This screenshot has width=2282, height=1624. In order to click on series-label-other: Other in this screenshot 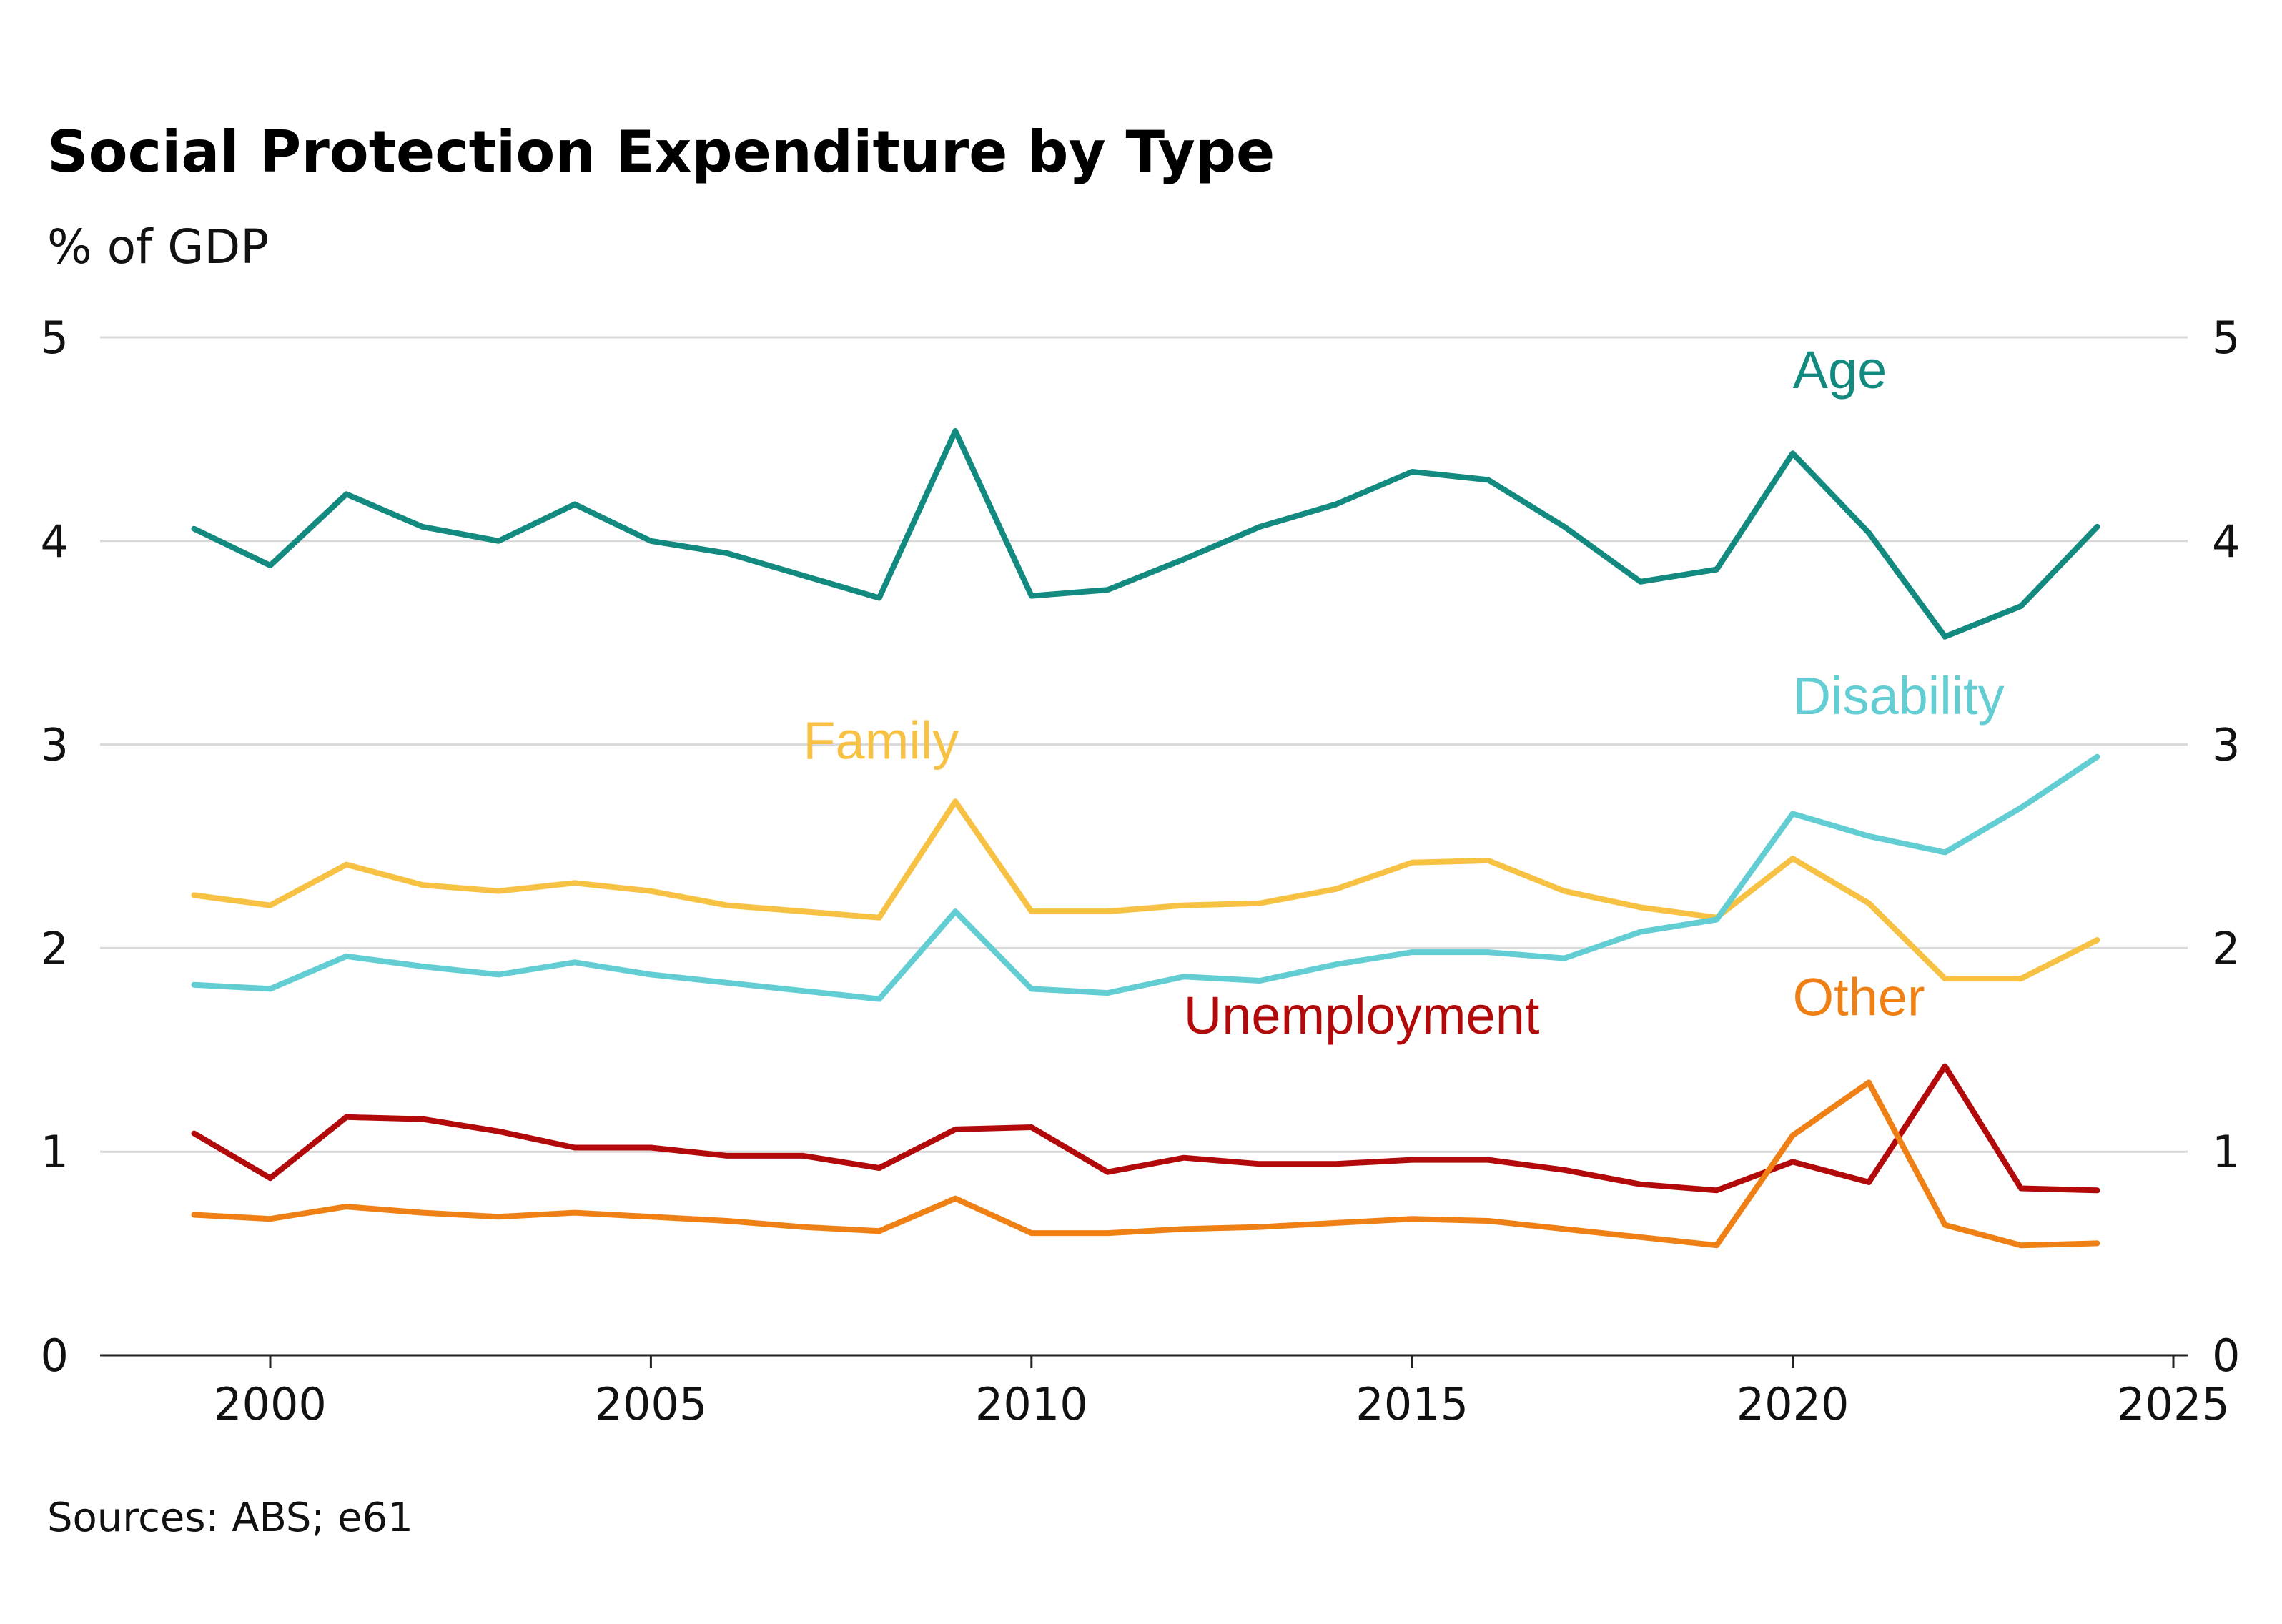, I will do `click(1859, 997)`.